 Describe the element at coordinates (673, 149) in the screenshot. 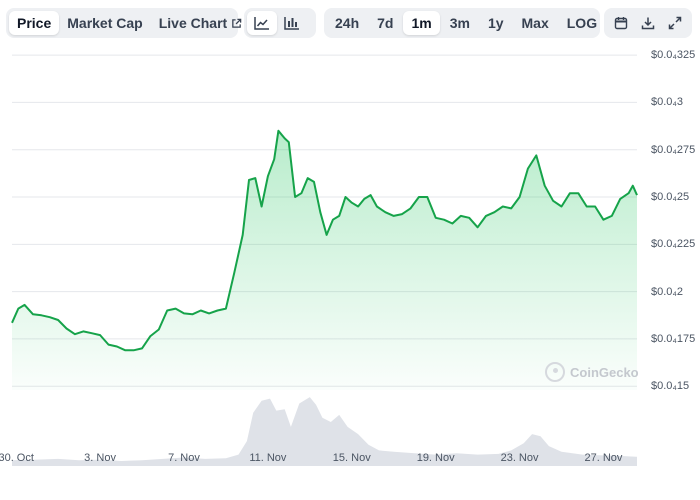

I see `y-tick-label: $0.0₄275` at that location.